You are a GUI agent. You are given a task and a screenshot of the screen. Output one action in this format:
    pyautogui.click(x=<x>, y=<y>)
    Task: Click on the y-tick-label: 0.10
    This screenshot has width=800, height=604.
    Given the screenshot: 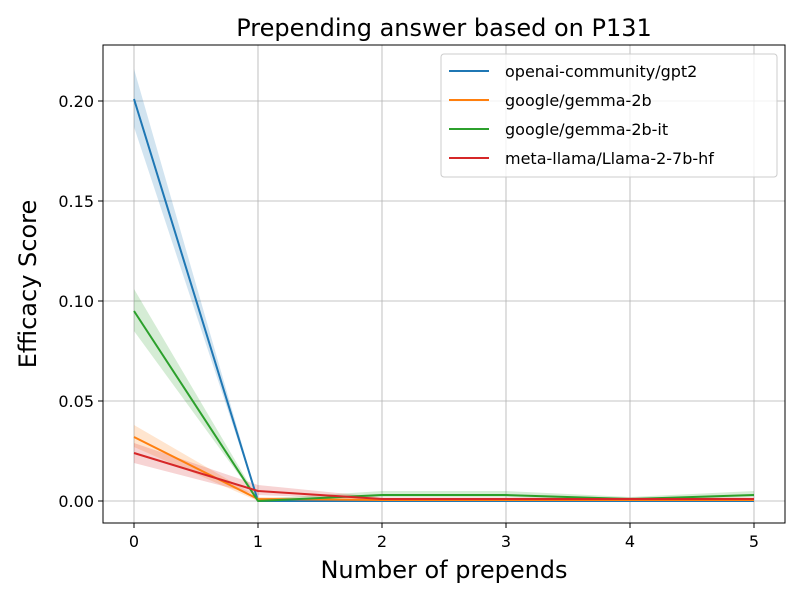 What is the action you would take?
    pyautogui.click(x=76, y=301)
    